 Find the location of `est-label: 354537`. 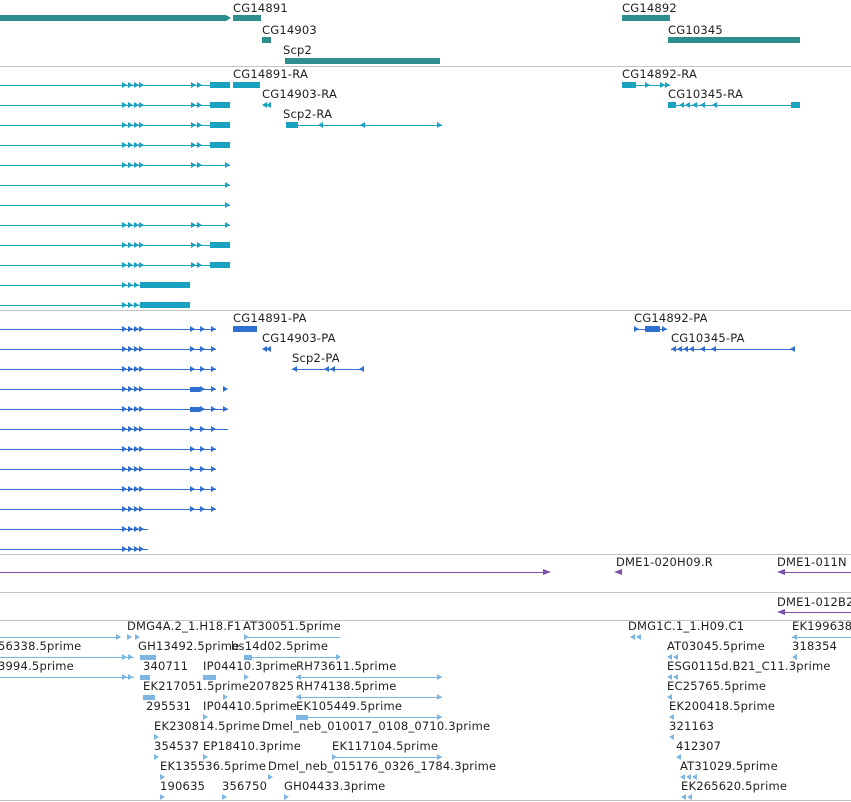

est-label: 354537 is located at coordinates (177, 746).